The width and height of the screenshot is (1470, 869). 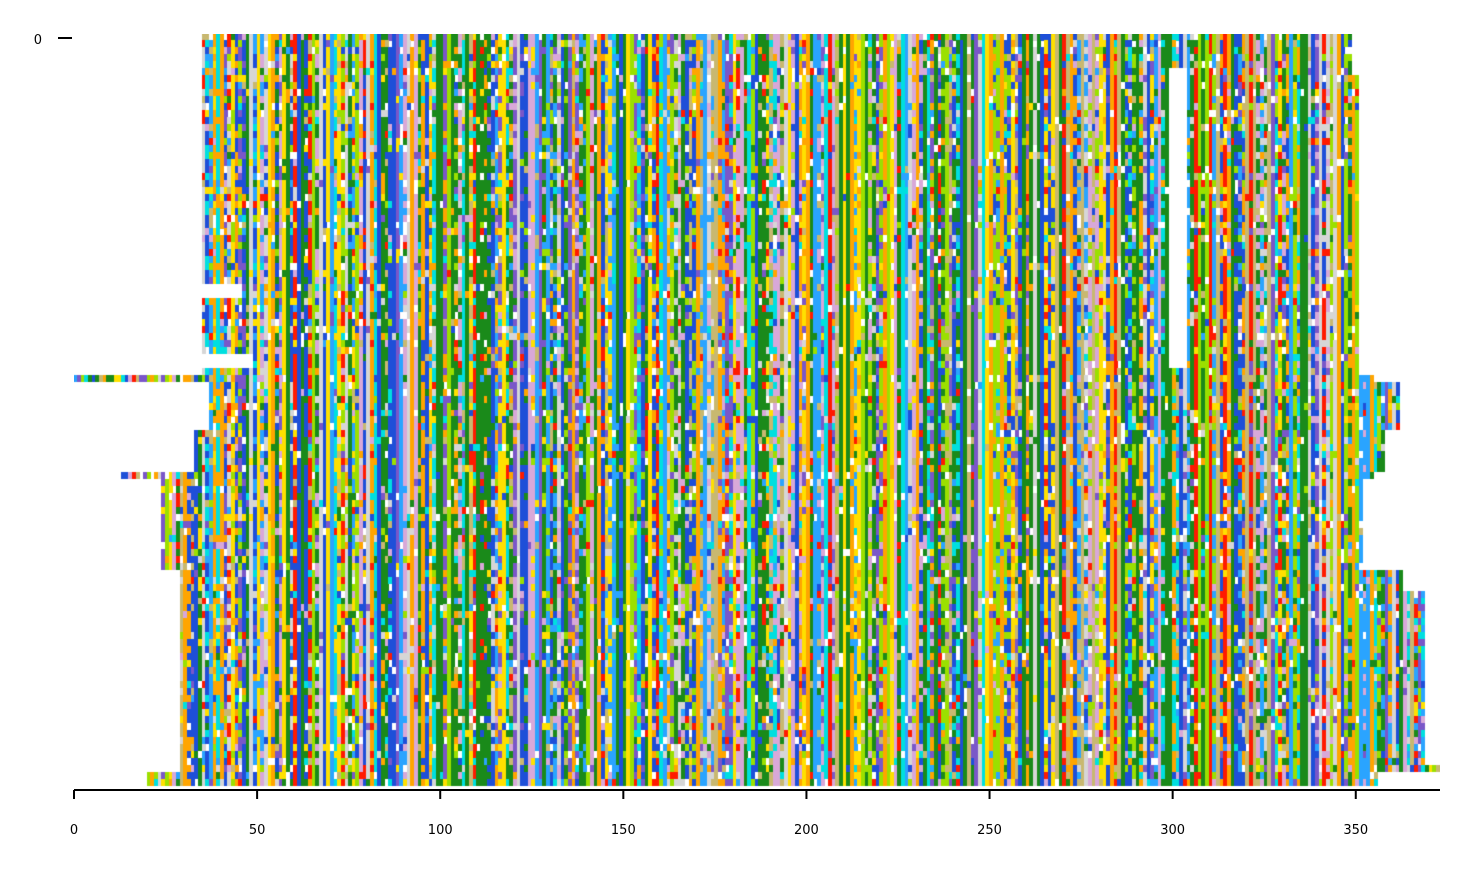 What do you see at coordinates (623, 830) in the screenshot?
I see `x-tick-label: 150` at bounding box center [623, 830].